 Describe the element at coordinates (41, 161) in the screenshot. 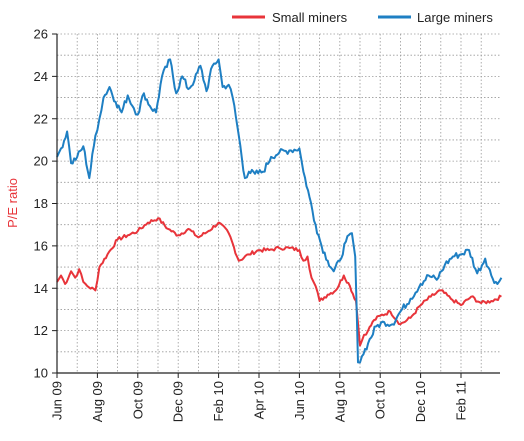

I see `y-tick-label: 20` at that location.